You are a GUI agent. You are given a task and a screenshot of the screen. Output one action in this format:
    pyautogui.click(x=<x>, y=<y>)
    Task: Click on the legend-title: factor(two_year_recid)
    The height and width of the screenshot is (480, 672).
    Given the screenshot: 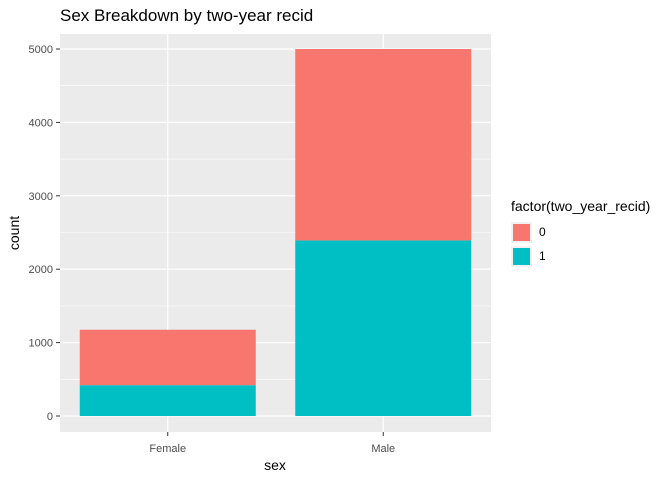 What is the action you would take?
    pyautogui.click(x=581, y=206)
    